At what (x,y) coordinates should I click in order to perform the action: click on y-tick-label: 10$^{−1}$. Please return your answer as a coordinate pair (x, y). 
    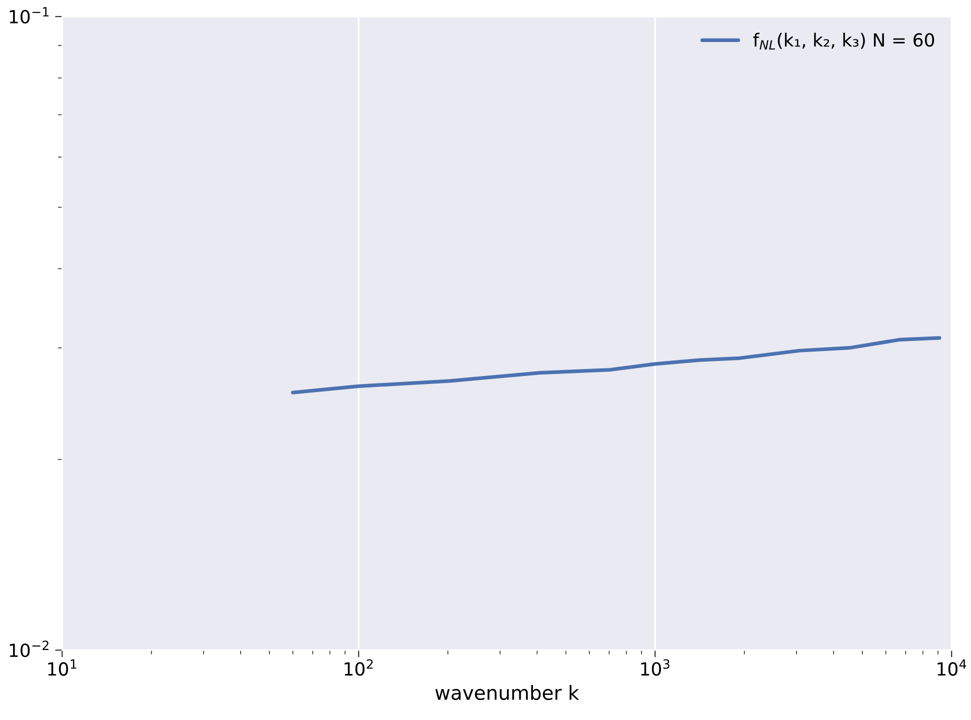
    Looking at the image, I should click on (29, 15).